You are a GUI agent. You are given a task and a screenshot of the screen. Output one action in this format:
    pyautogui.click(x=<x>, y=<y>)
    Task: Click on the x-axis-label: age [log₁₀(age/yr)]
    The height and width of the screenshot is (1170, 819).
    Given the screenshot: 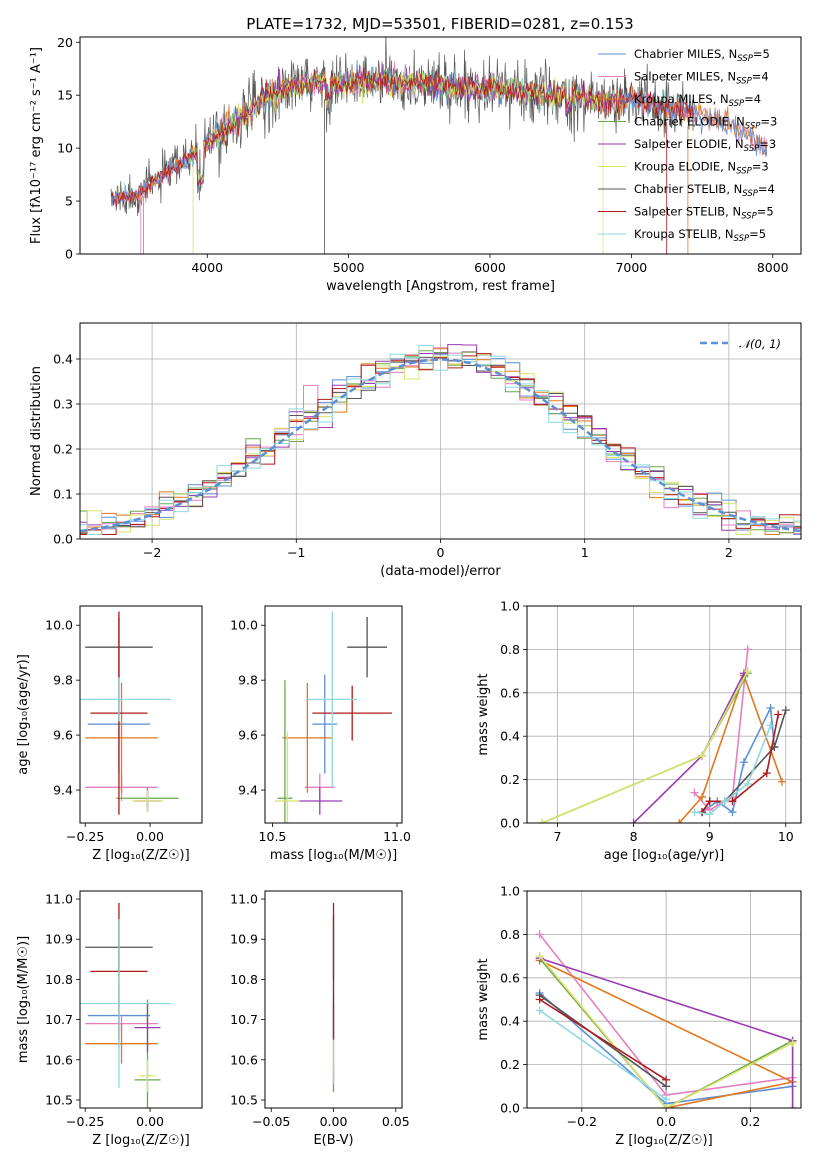 What is the action you would take?
    pyautogui.click(x=664, y=855)
    